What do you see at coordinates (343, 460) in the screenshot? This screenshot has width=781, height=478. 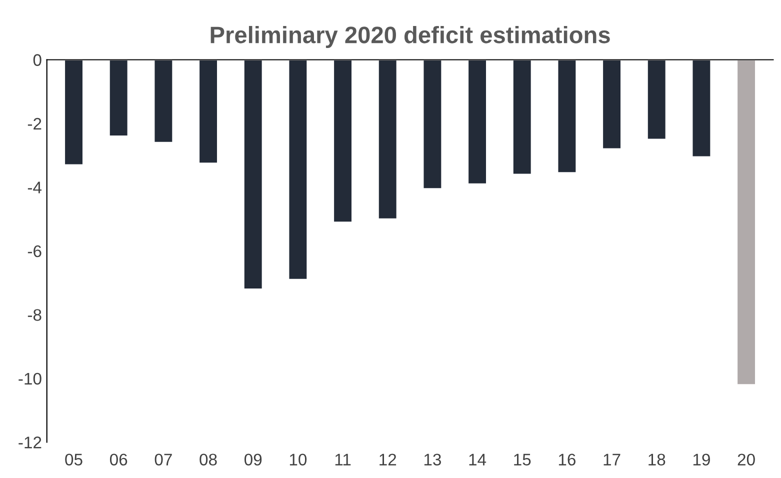 I see `x-tick-label: 11` at bounding box center [343, 460].